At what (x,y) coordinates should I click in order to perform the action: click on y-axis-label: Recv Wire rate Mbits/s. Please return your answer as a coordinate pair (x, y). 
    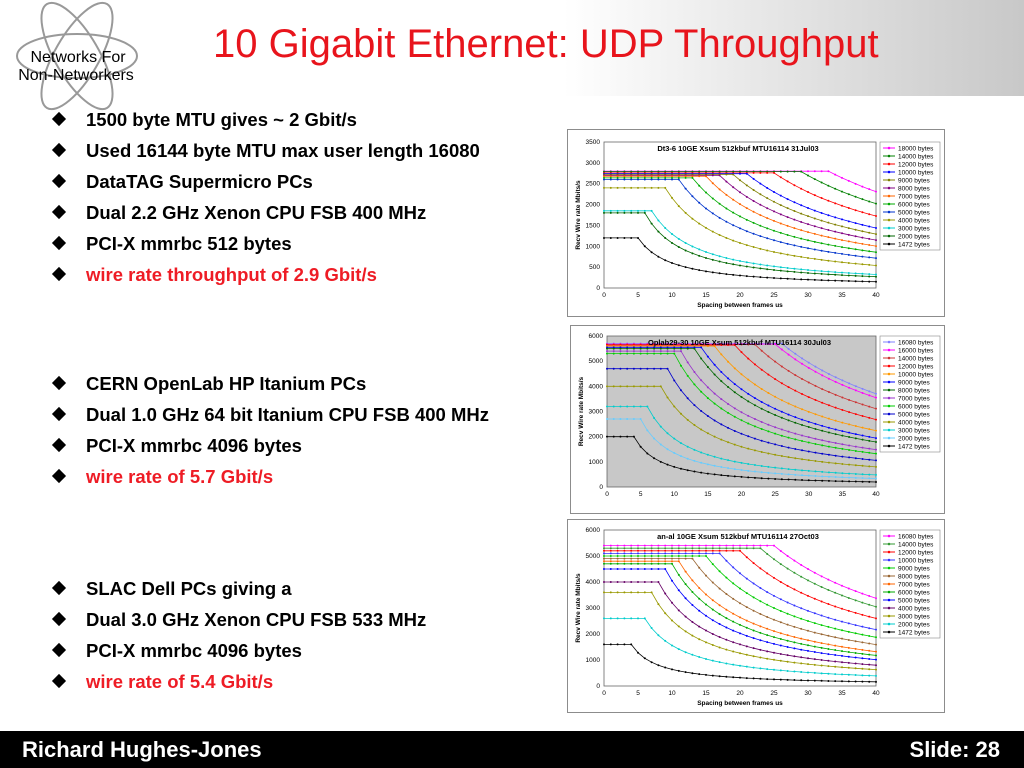
    Looking at the image, I should click on (581, 411).